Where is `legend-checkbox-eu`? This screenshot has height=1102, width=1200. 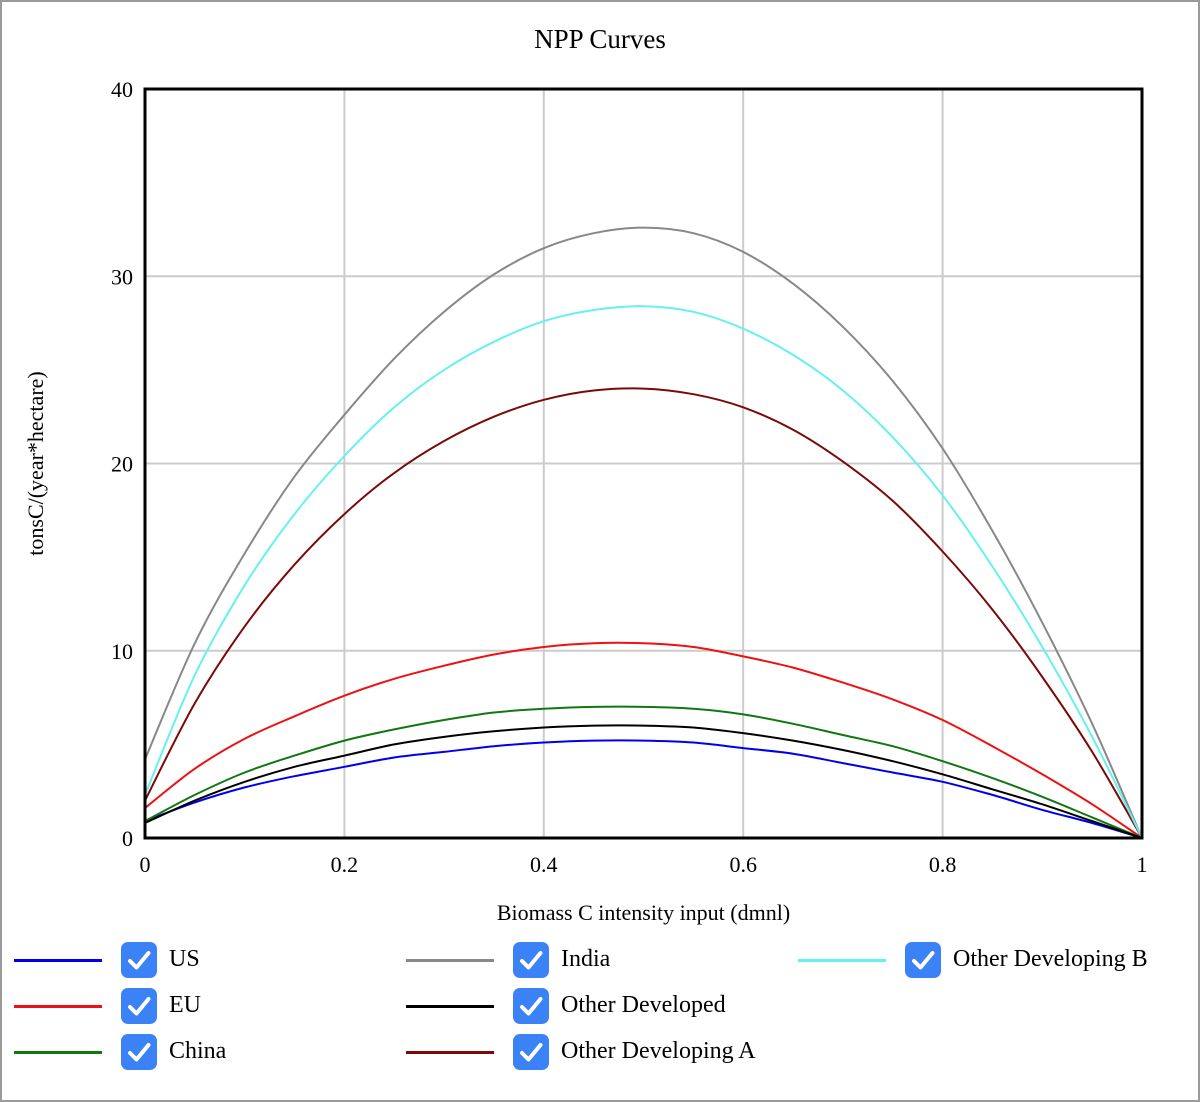
legend-checkbox-eu is located at coordinates (139, 1006).